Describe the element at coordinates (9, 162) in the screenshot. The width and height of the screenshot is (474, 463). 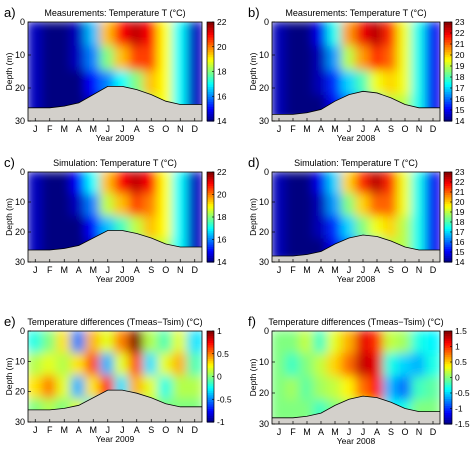
I see `panel-label: c)` at that location.